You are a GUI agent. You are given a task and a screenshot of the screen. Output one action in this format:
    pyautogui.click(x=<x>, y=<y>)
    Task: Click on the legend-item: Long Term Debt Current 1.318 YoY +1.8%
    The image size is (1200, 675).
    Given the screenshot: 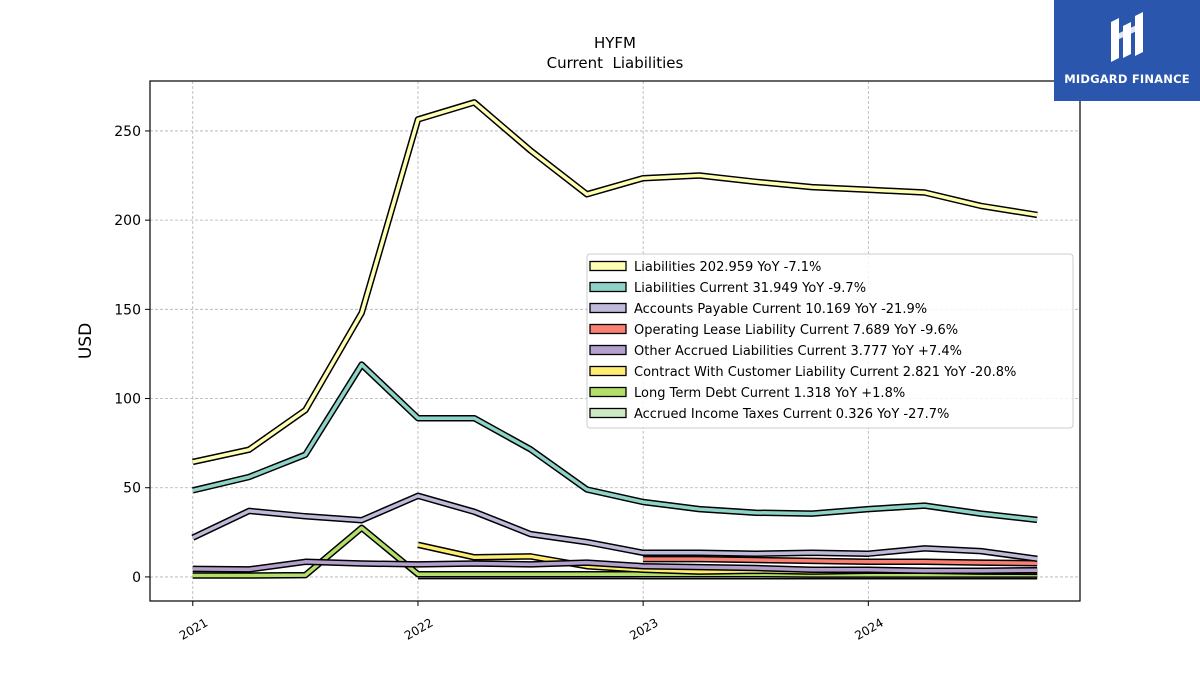 What is the action you would take?
    pyautogui.click(x=747, y=393)
    